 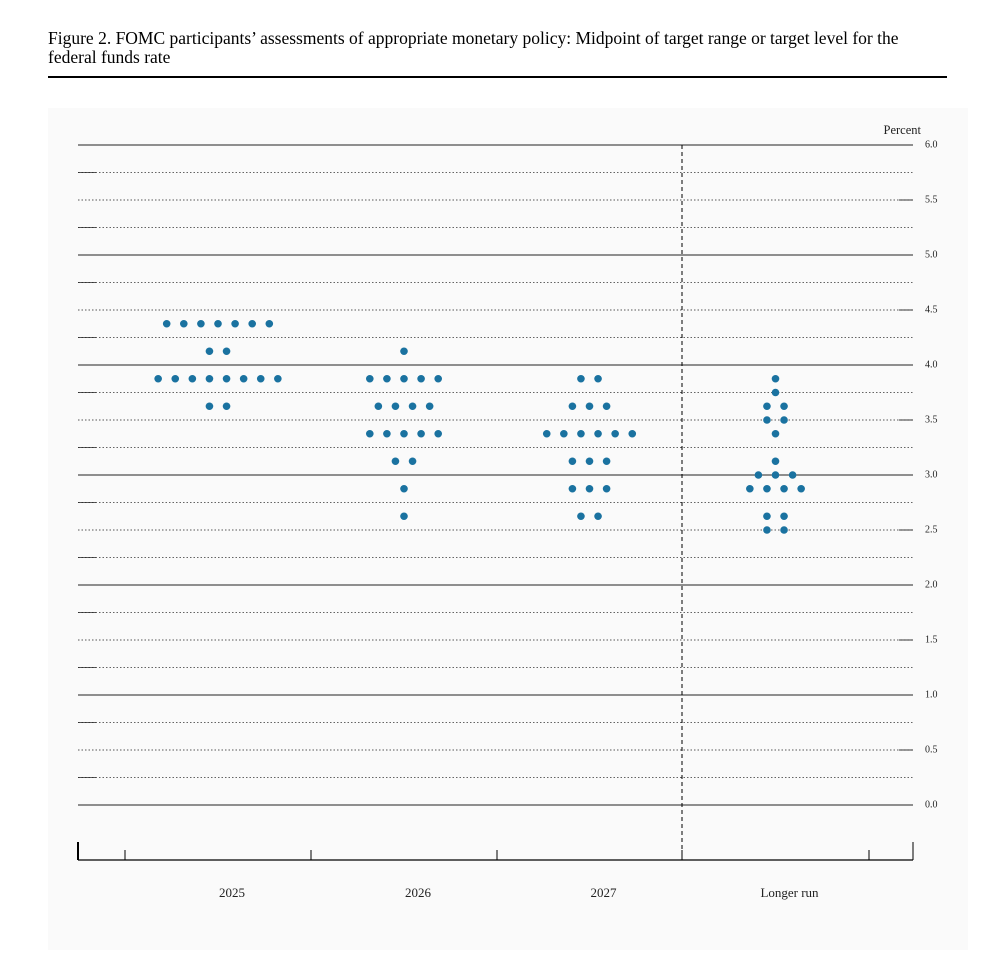 I want to click on y-tick-label: 1.5, so click(x=931, y=639).